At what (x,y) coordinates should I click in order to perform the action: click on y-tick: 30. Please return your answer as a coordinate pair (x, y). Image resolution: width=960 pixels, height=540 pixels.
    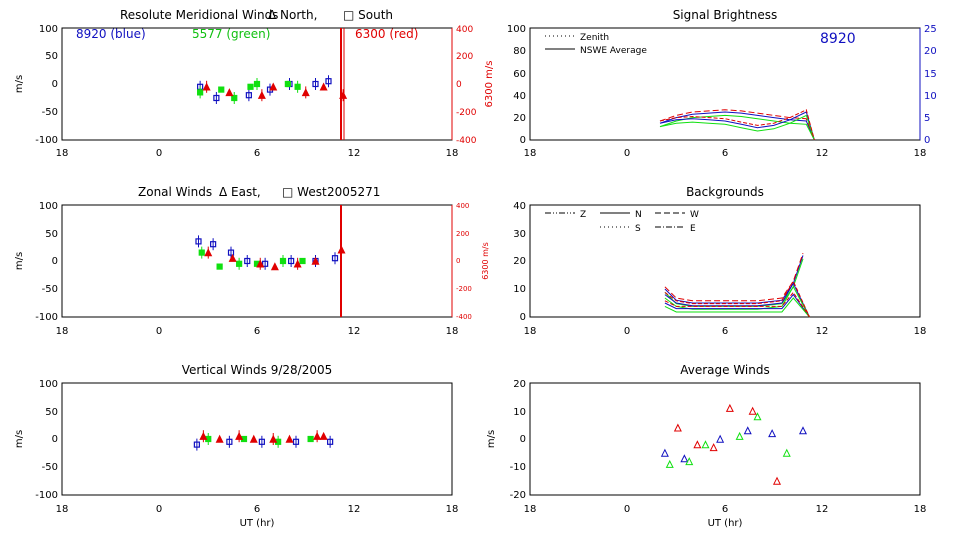
    Looking at the image, I should click on (519, 234).